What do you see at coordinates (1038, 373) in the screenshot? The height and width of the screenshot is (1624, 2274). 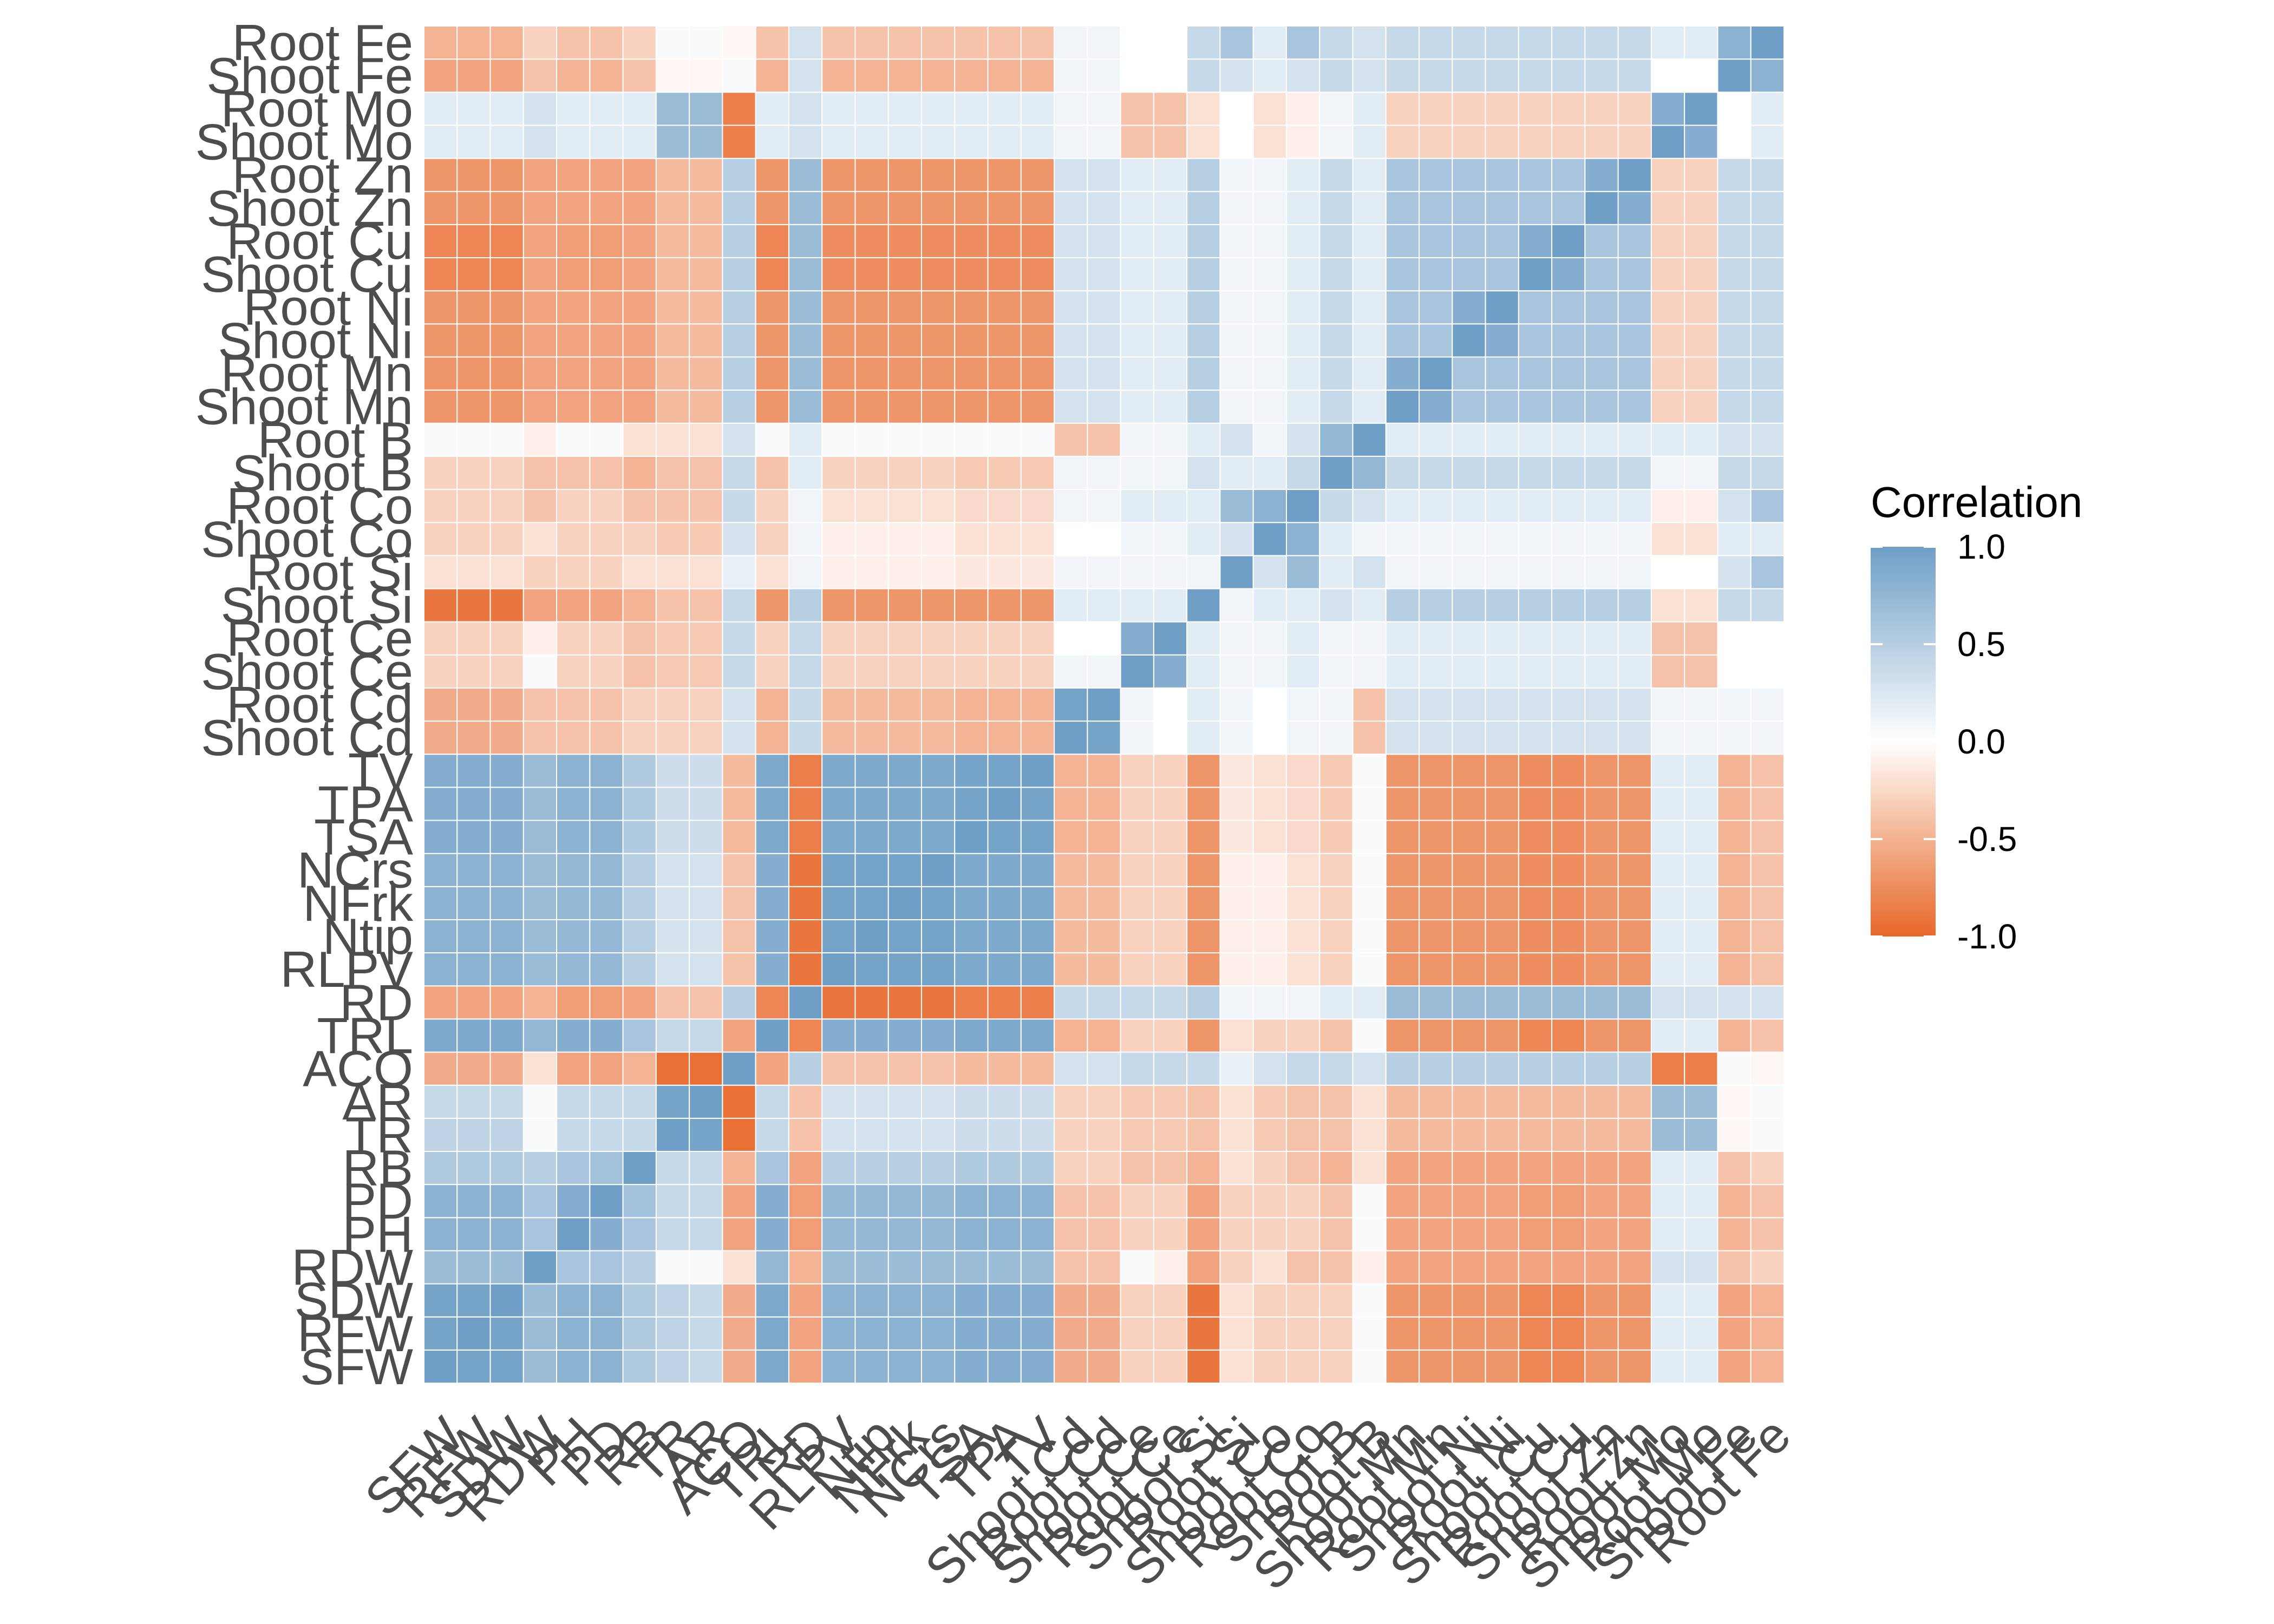 I see `heatmap-cell-tv-root-mn` at bounding box center [1038, 373].